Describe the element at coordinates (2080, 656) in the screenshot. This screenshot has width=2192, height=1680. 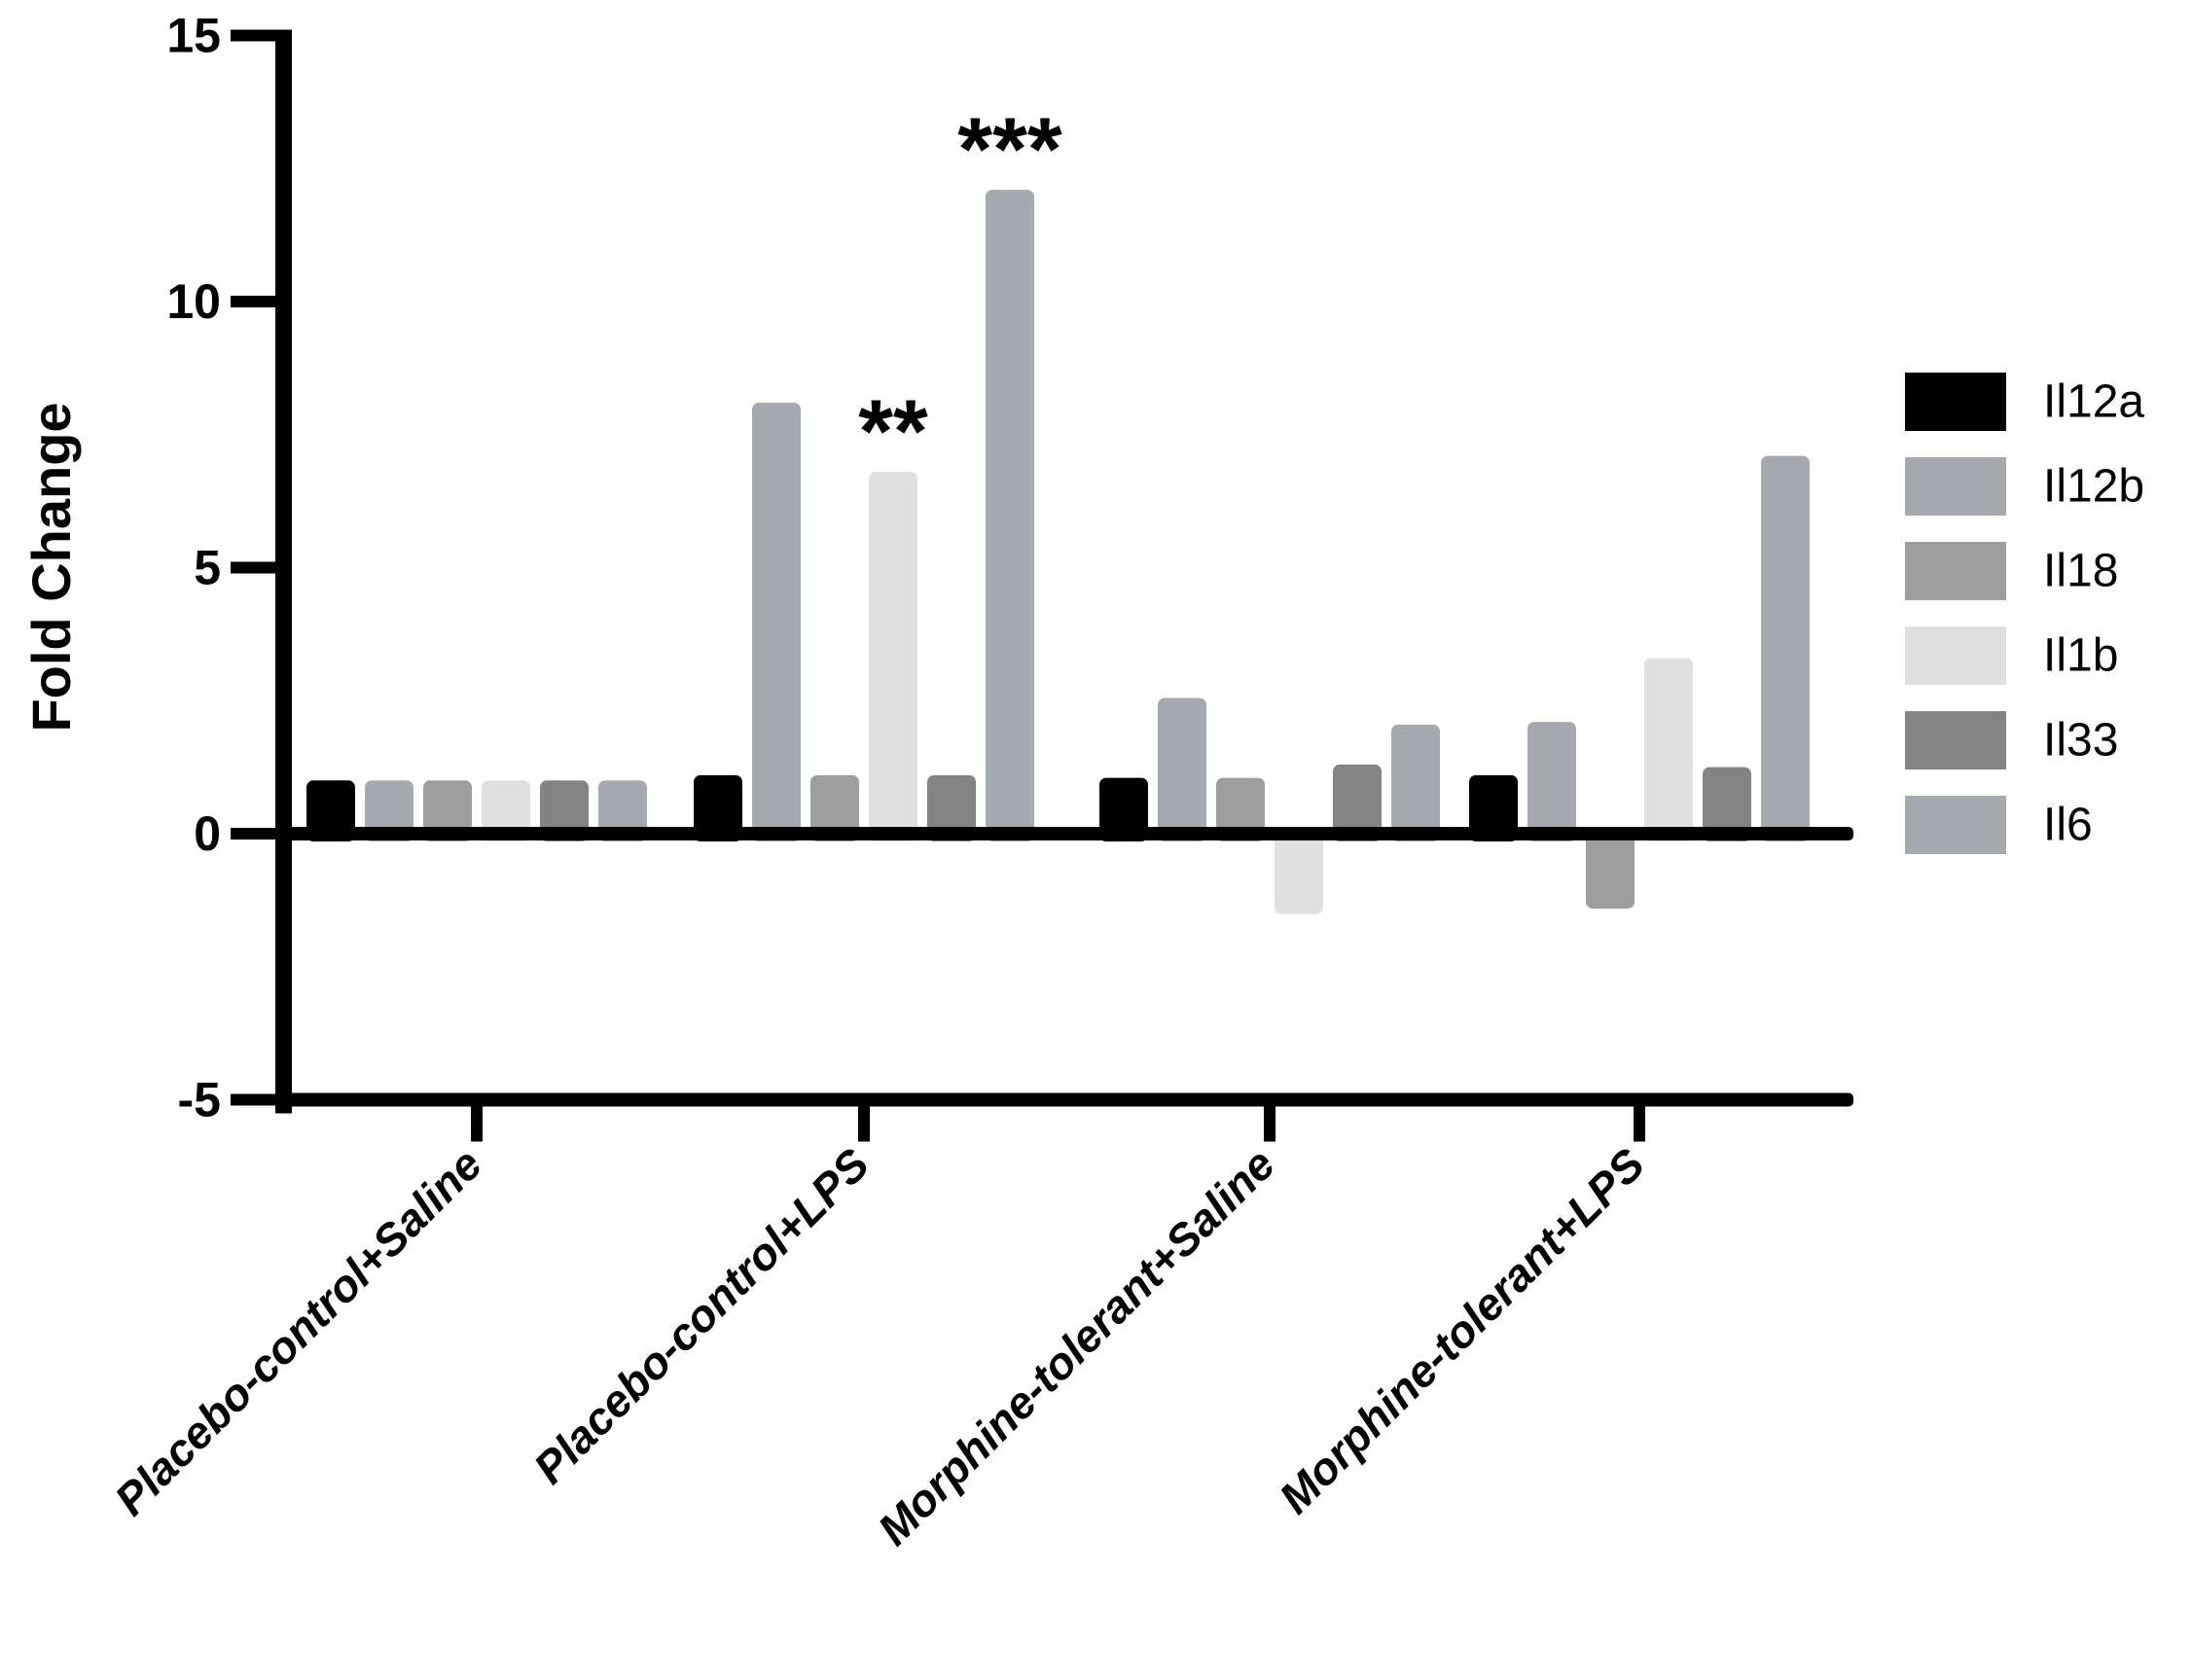
I see `legend-label-Il1b: Il1b` at that location.